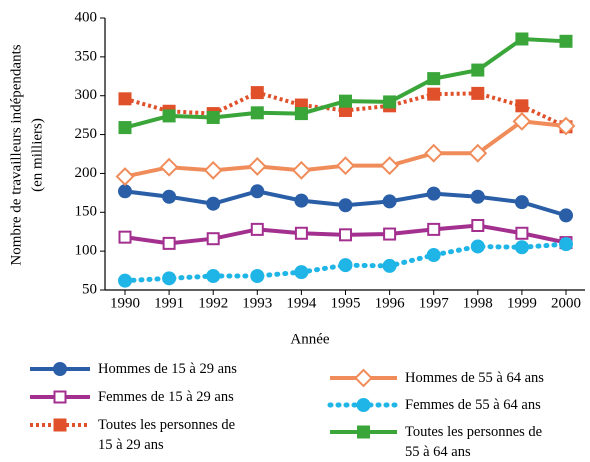  Describe the element at coordinates (16, 154) in the screenshot. I see `y-axis-label: Nombre de travailleurs indépendants` at that location.